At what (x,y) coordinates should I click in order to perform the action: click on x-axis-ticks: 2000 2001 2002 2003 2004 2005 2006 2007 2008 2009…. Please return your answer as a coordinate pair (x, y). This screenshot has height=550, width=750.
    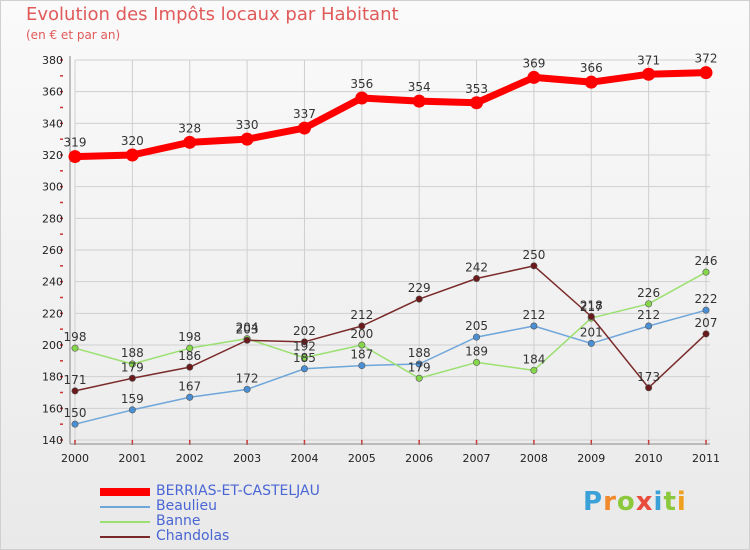
    Looking at the image, I should click on (390, 458).